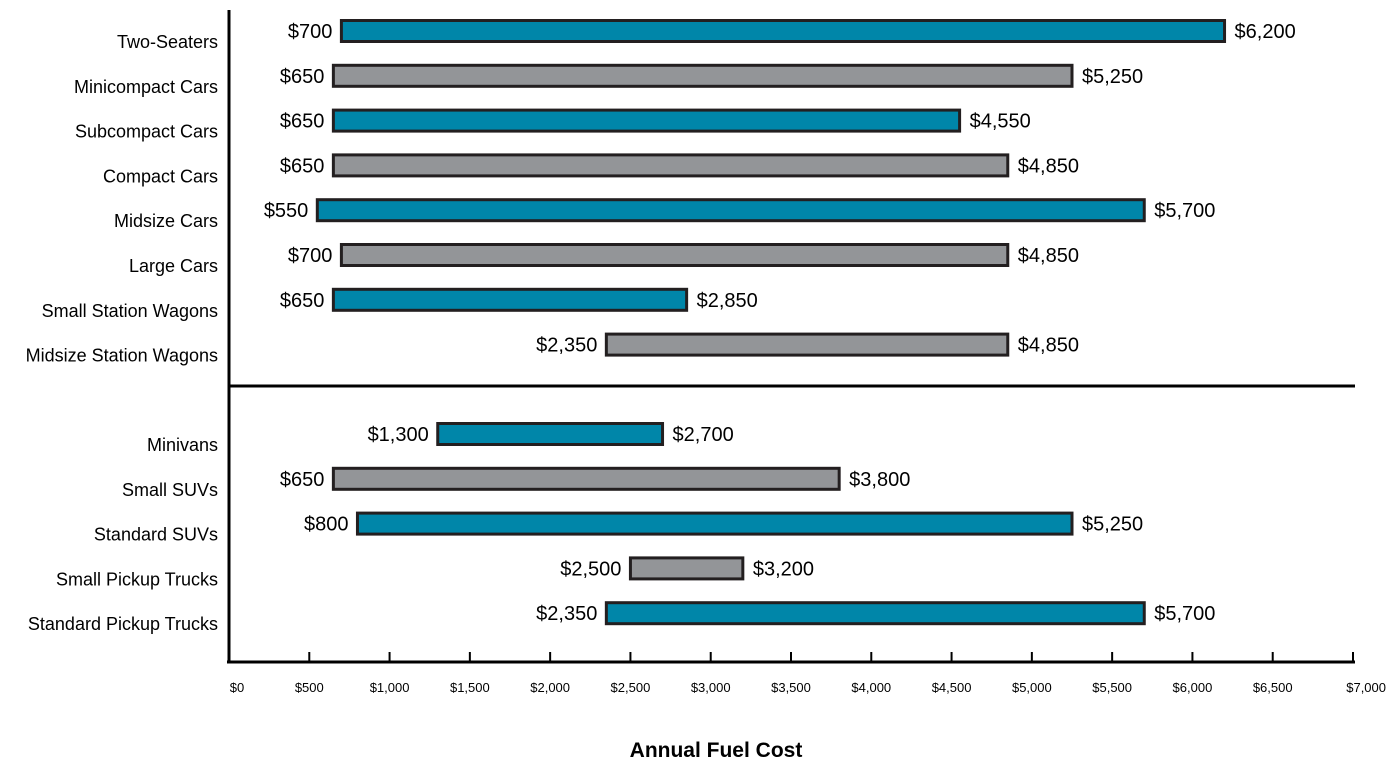 This screenshot has width=1398, height=759. I want to click on x-tick-label: $5,500, so click(1112, 687).